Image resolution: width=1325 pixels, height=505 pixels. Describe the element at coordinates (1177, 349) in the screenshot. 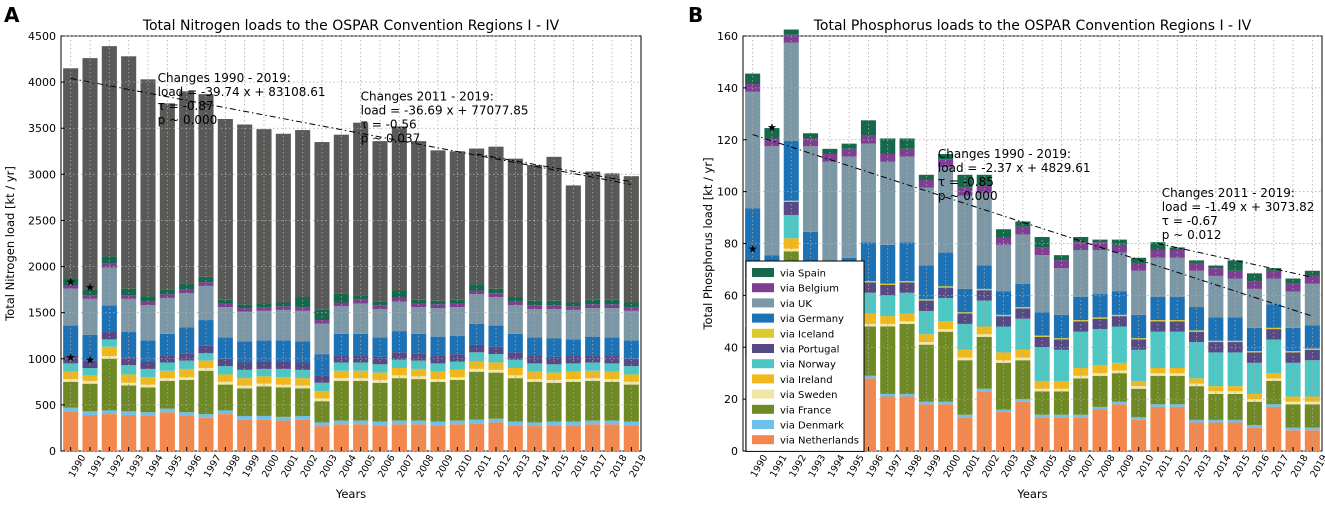

I see `phosphorus-bar-2012-no` at that location.